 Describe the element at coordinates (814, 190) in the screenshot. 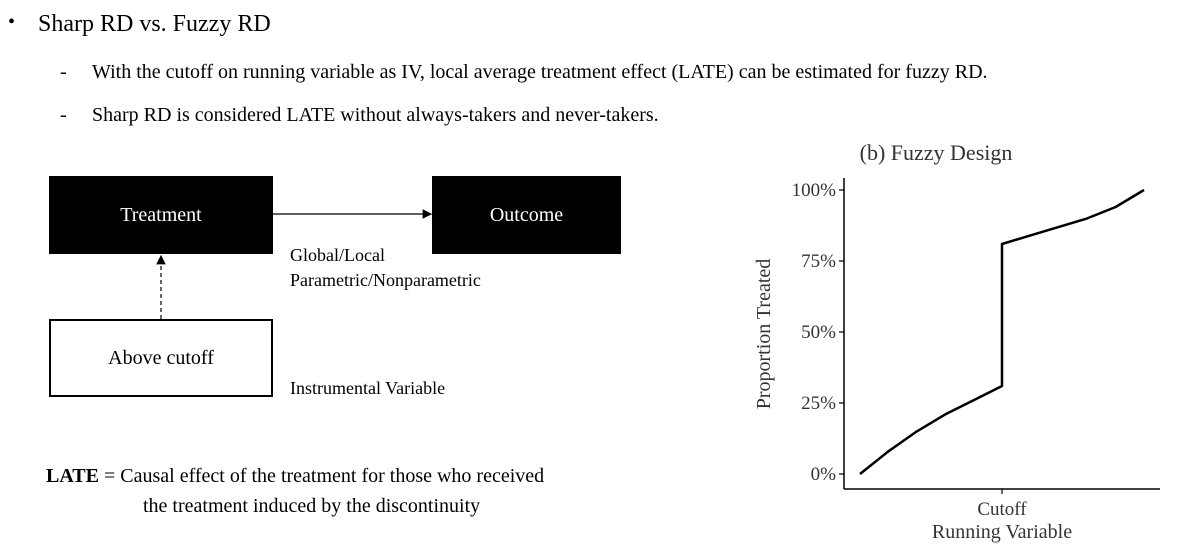

I see `y-tick-label: 100%` at that location.